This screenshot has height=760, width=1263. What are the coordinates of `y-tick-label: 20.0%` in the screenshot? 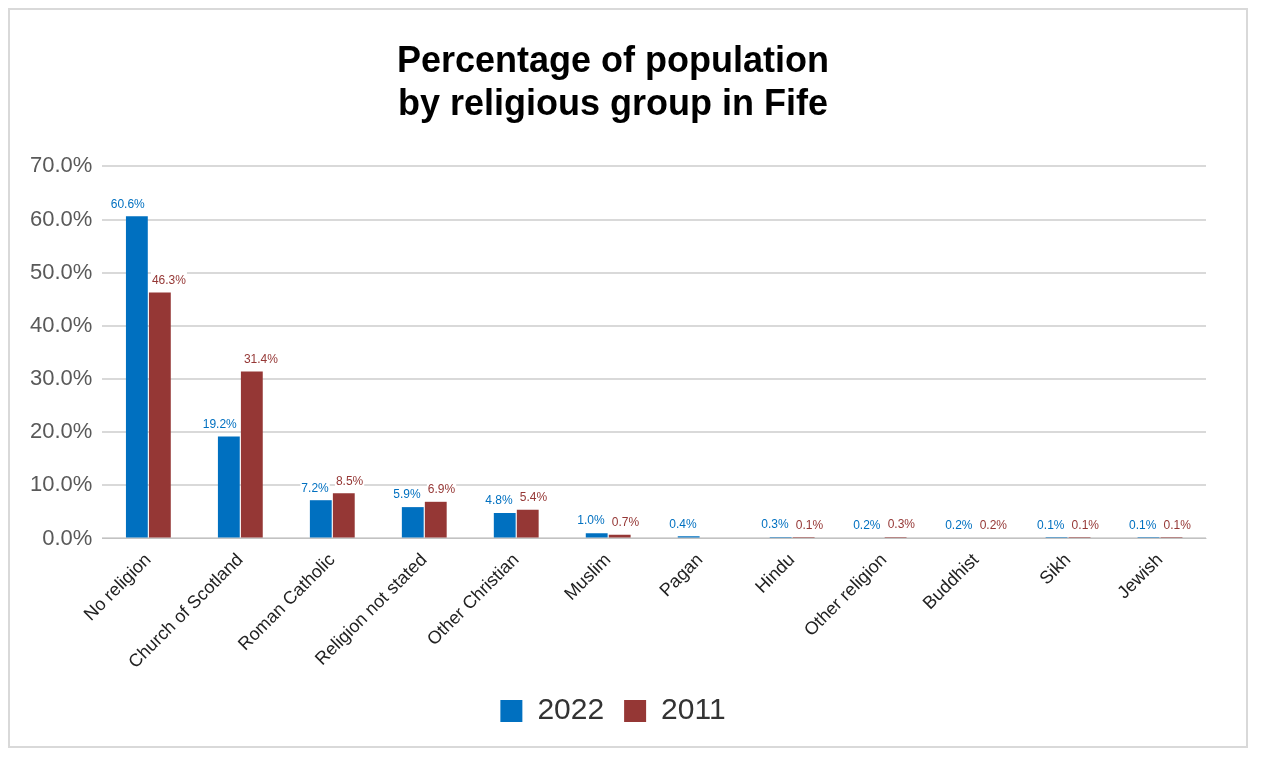 It's located at (61, 431).